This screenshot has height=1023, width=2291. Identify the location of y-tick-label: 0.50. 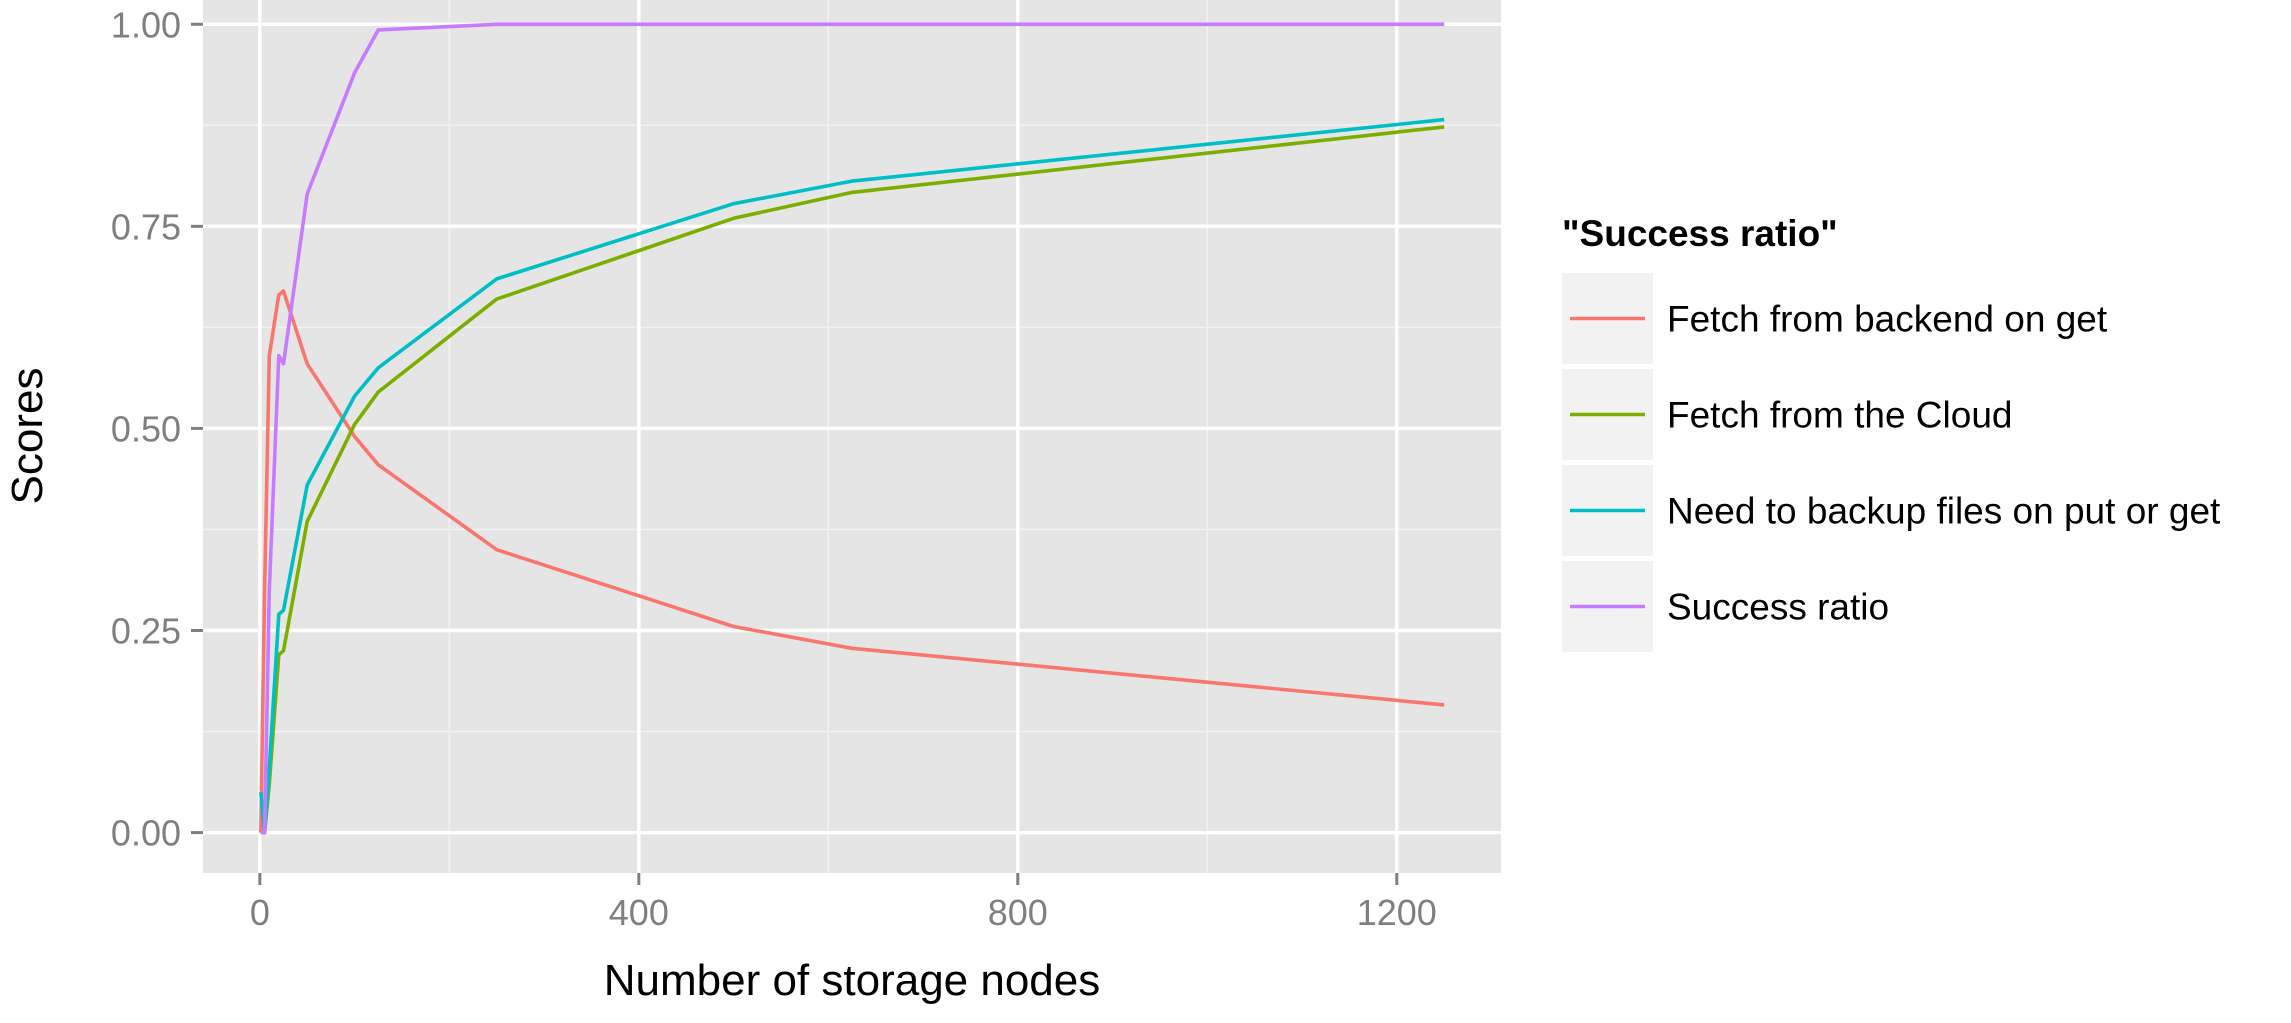
(146, 428).